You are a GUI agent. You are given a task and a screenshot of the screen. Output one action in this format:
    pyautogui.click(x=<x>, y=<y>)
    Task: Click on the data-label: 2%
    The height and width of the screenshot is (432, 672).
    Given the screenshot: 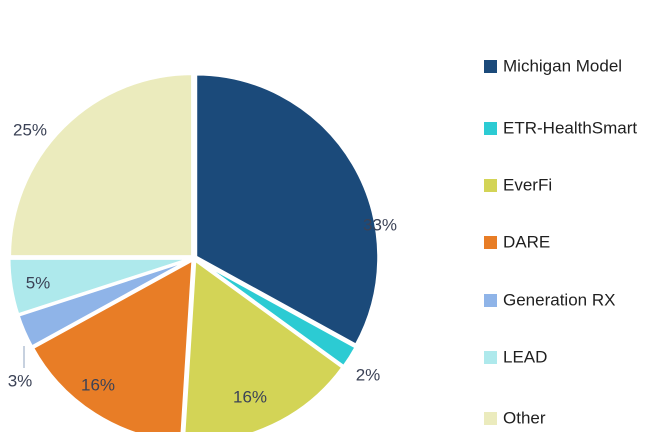 What is the action you would take?
    pyautogui.click(x=368, y=374)
    